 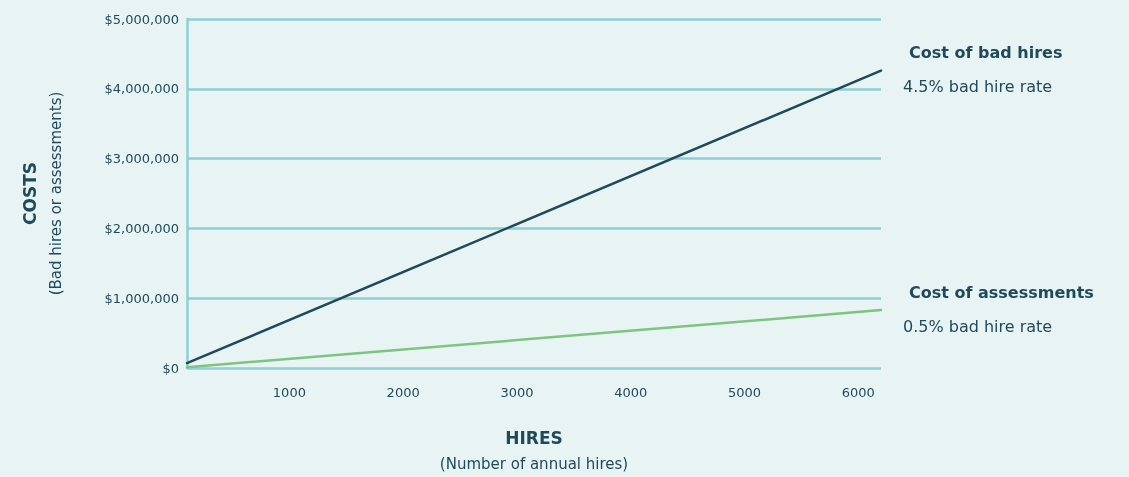 What do you see at coordinates (978, 326) in the screenshot?
I see `annotation: 0.5% bad hire rate` at bounding box center [978, 326].